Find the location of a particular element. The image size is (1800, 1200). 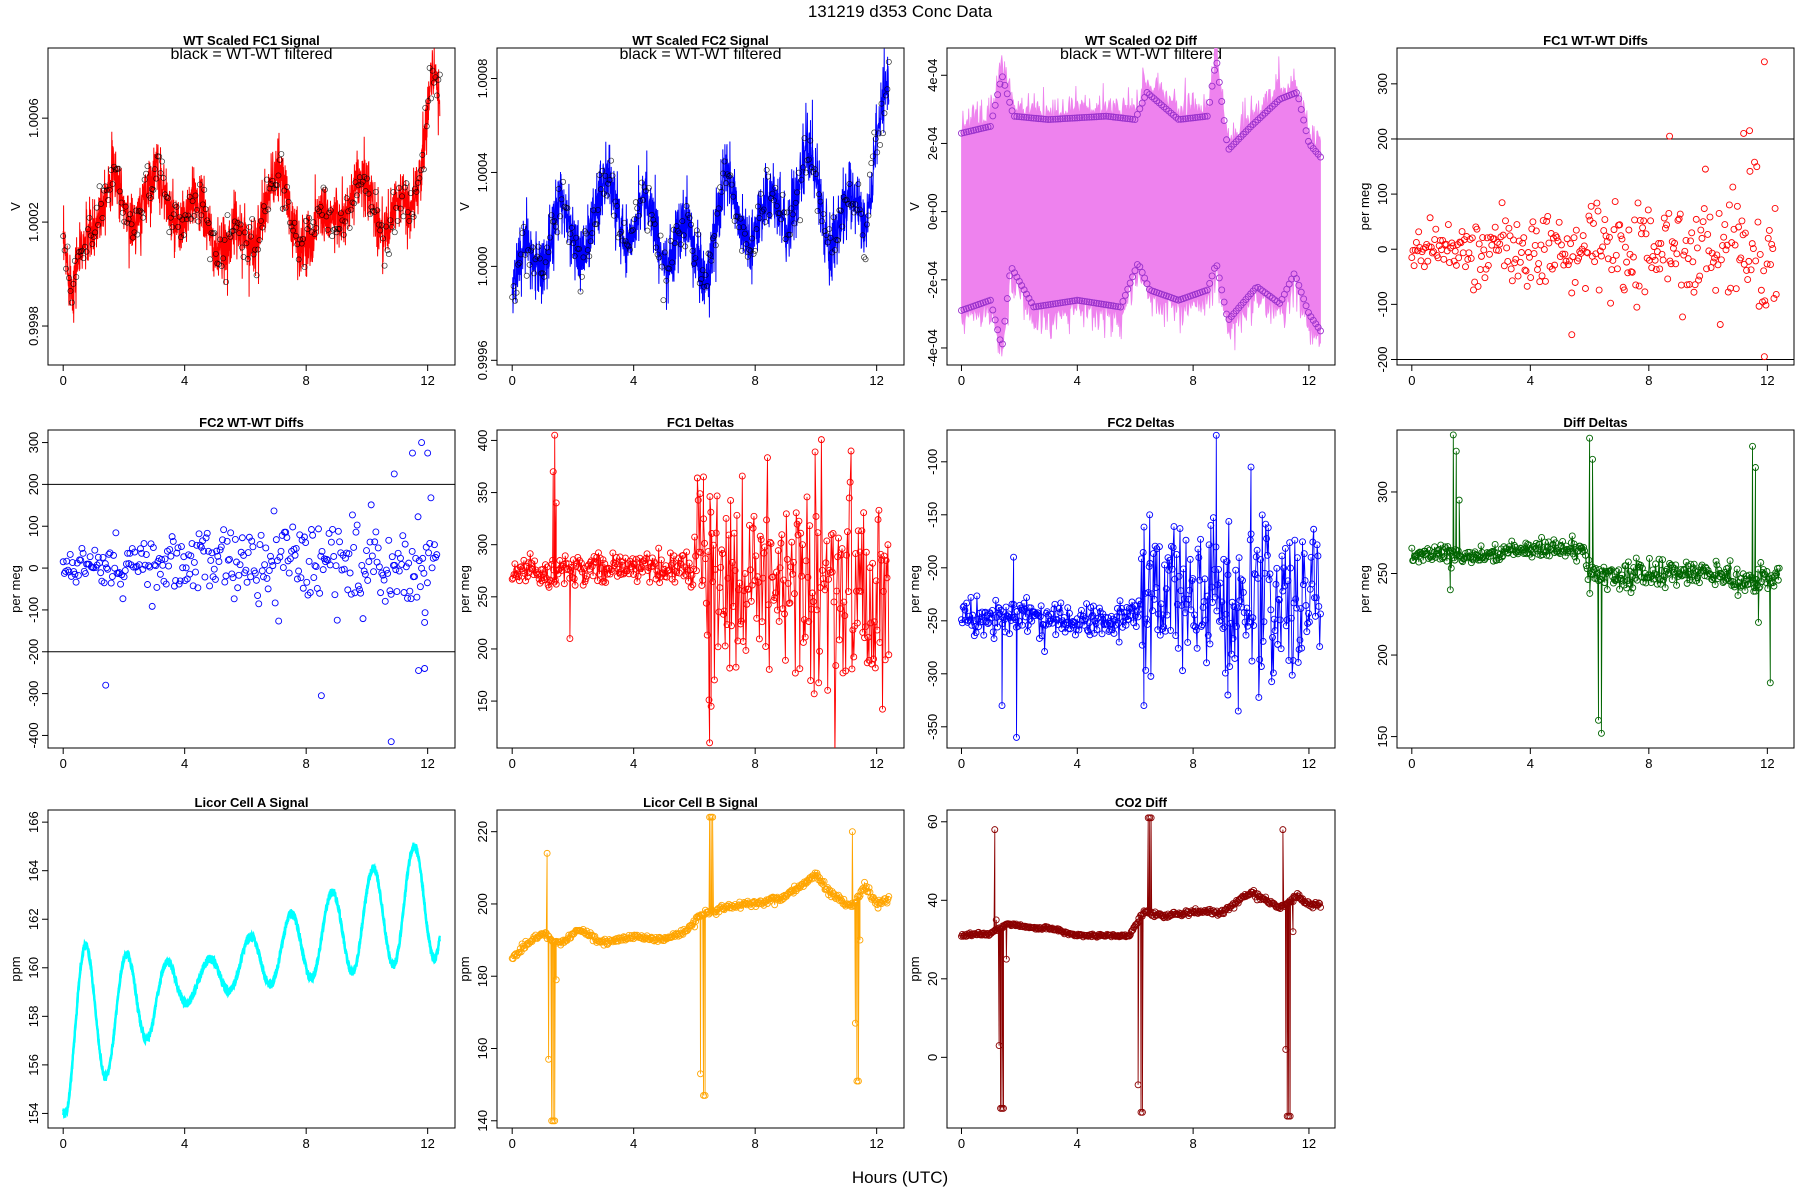

y-tick-label: 220 is located at coordinates (482, 832).